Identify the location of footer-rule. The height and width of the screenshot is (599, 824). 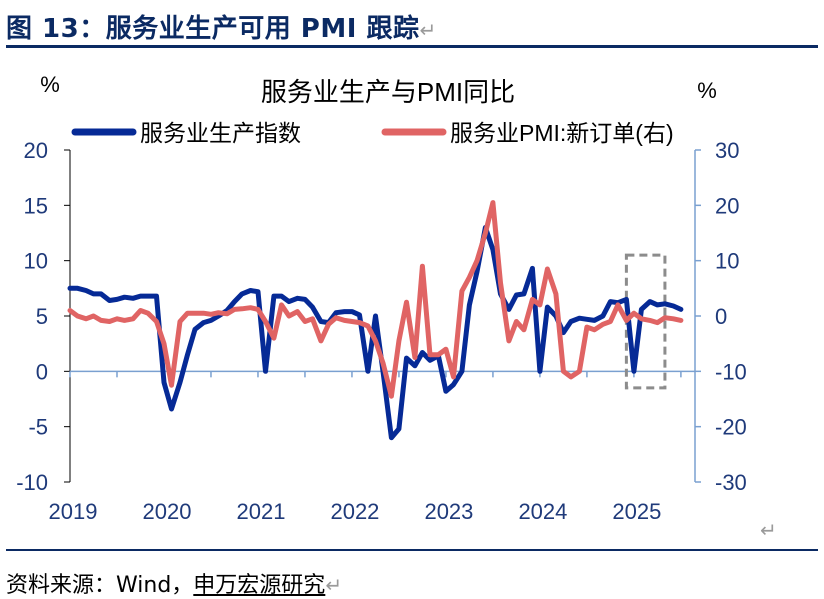
(412, 550).